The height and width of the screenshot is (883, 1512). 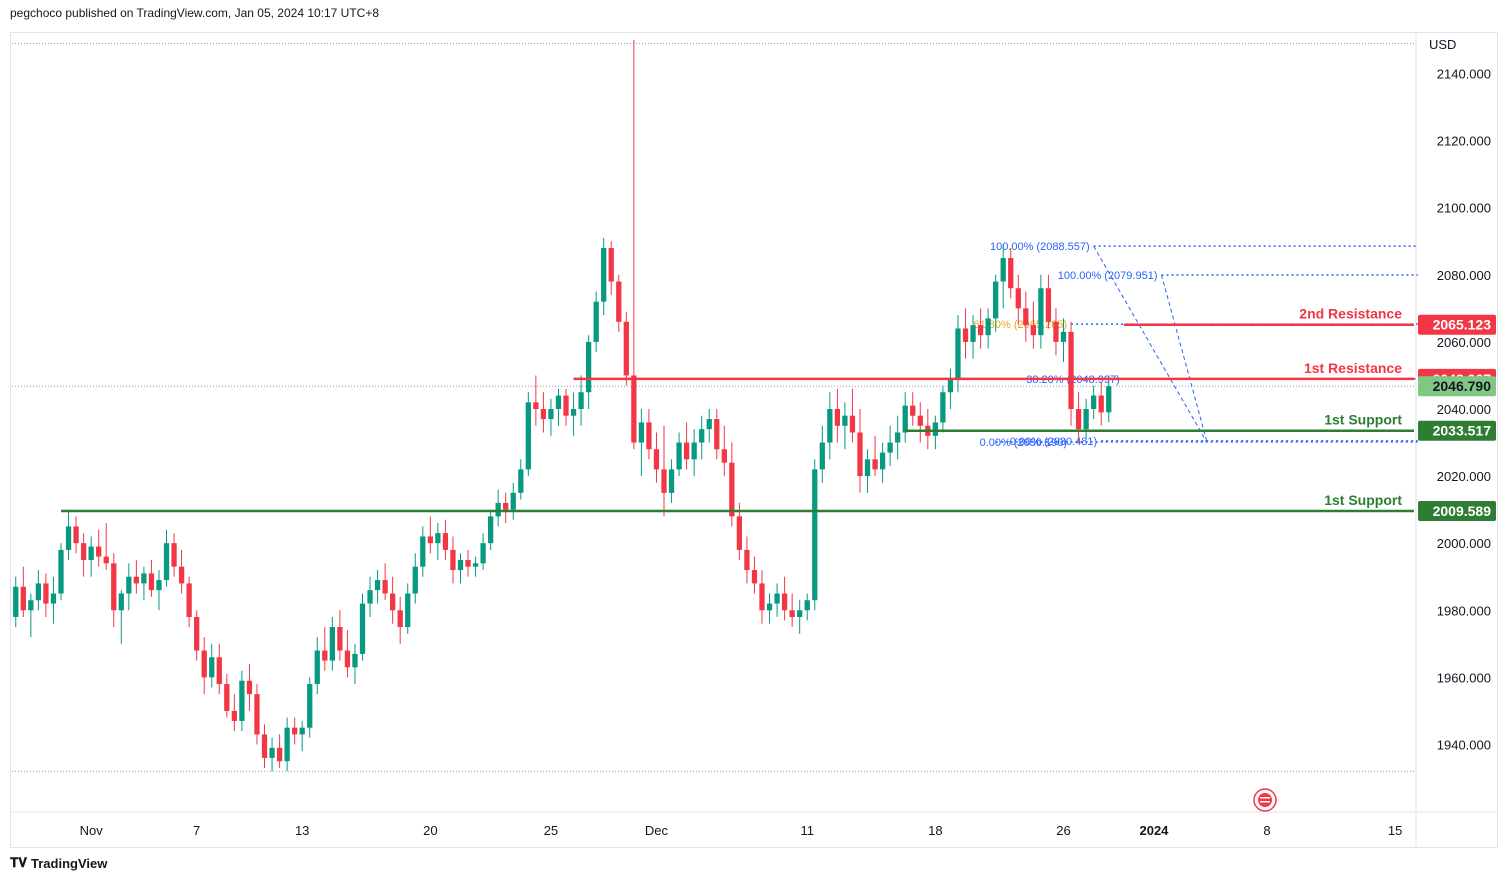 What do you see at coordinates (92, 830) in the screenshot?
I see `x-tick-label: Nov` at bounding box center [92, 830].